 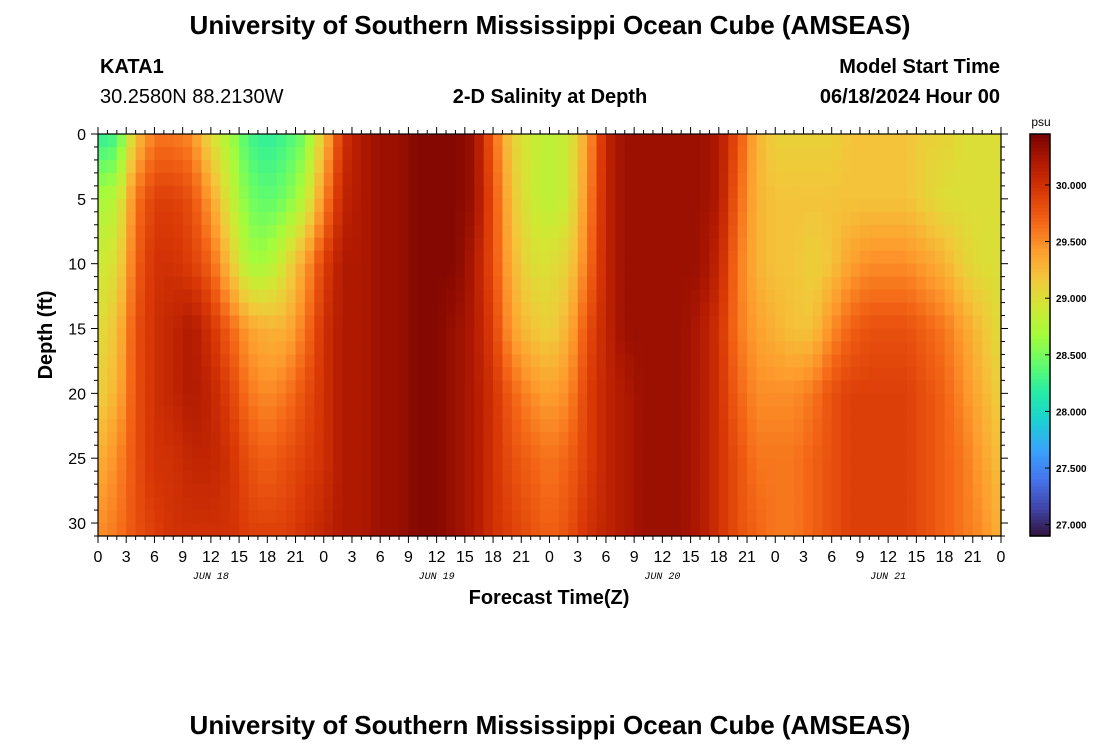 What do you see at coordinates (77, 524) in the screenshot?
I see `y-tick-label: 30` at bounding box center [77, 524].